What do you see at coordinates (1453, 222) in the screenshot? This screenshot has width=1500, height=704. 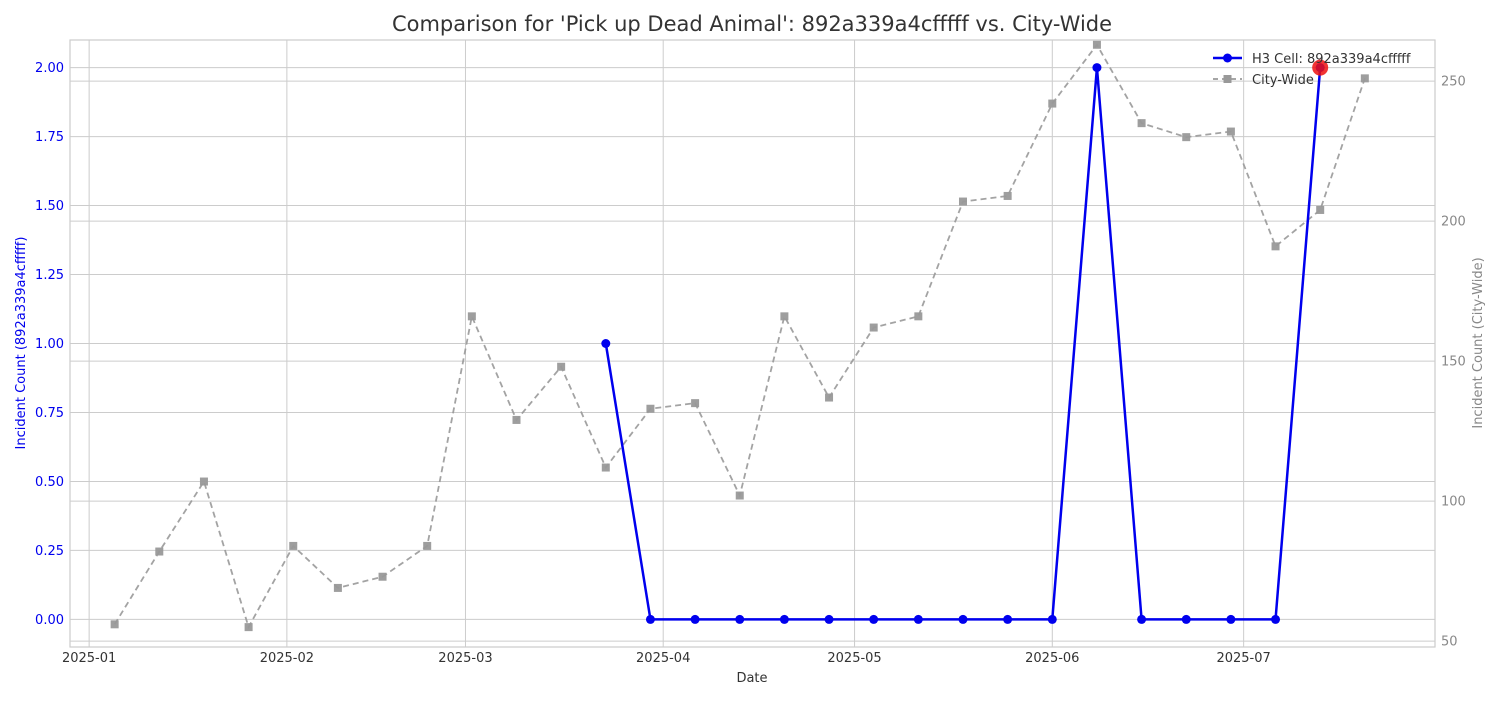 I see `y-right-tick-label: 200` at bounding box center [1453, 222].